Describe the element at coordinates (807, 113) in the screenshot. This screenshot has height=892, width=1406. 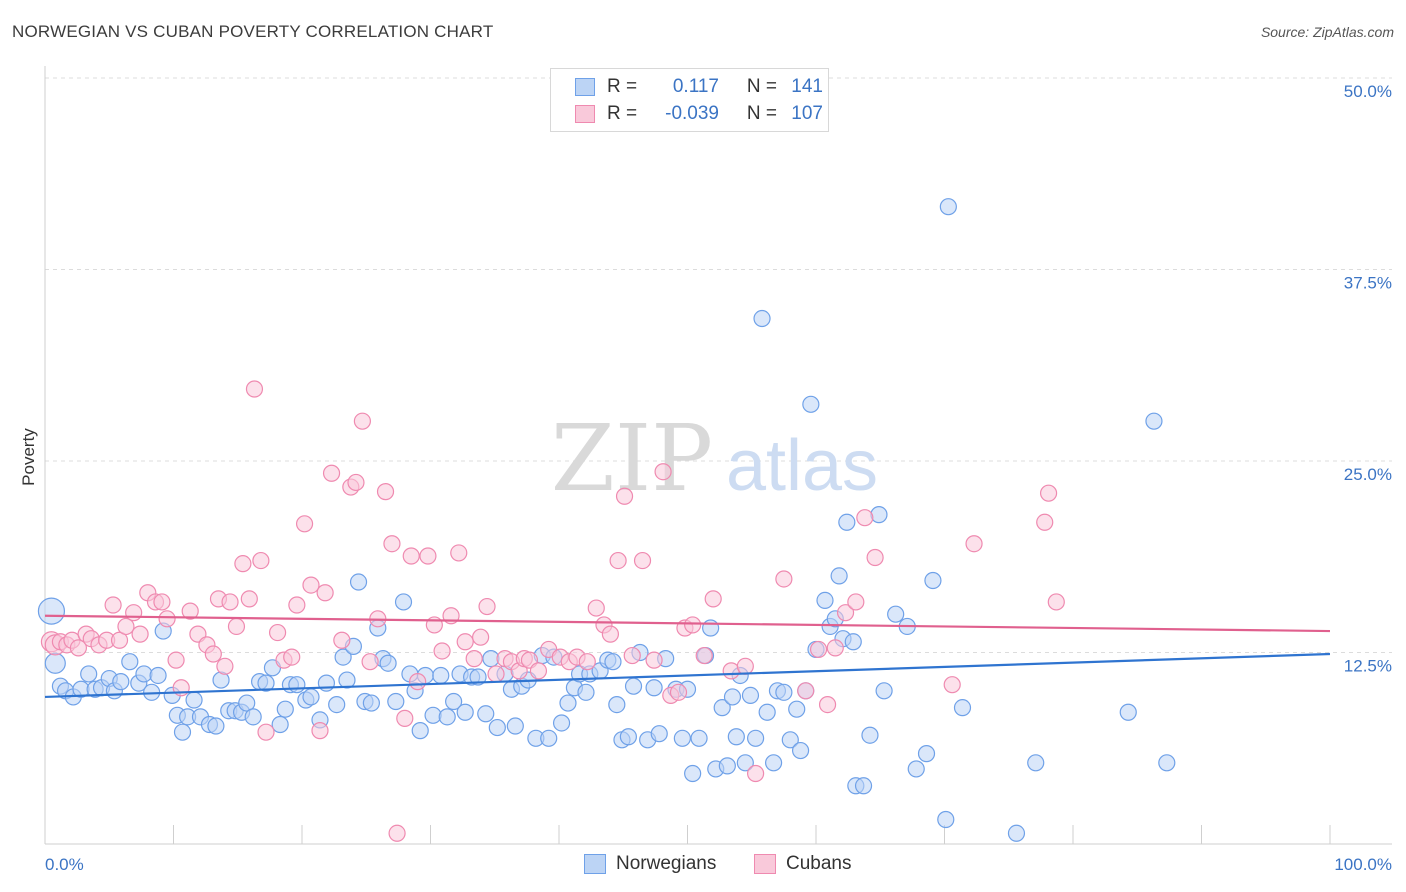
I see `legend-n-value: 107` at that location.